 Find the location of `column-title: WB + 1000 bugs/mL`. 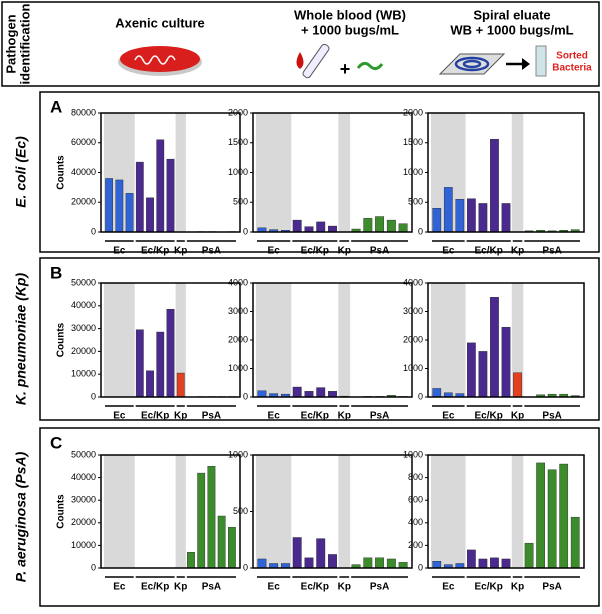

column-title: WB + 1000 bugs/mL is located at coordinates (511, 29).